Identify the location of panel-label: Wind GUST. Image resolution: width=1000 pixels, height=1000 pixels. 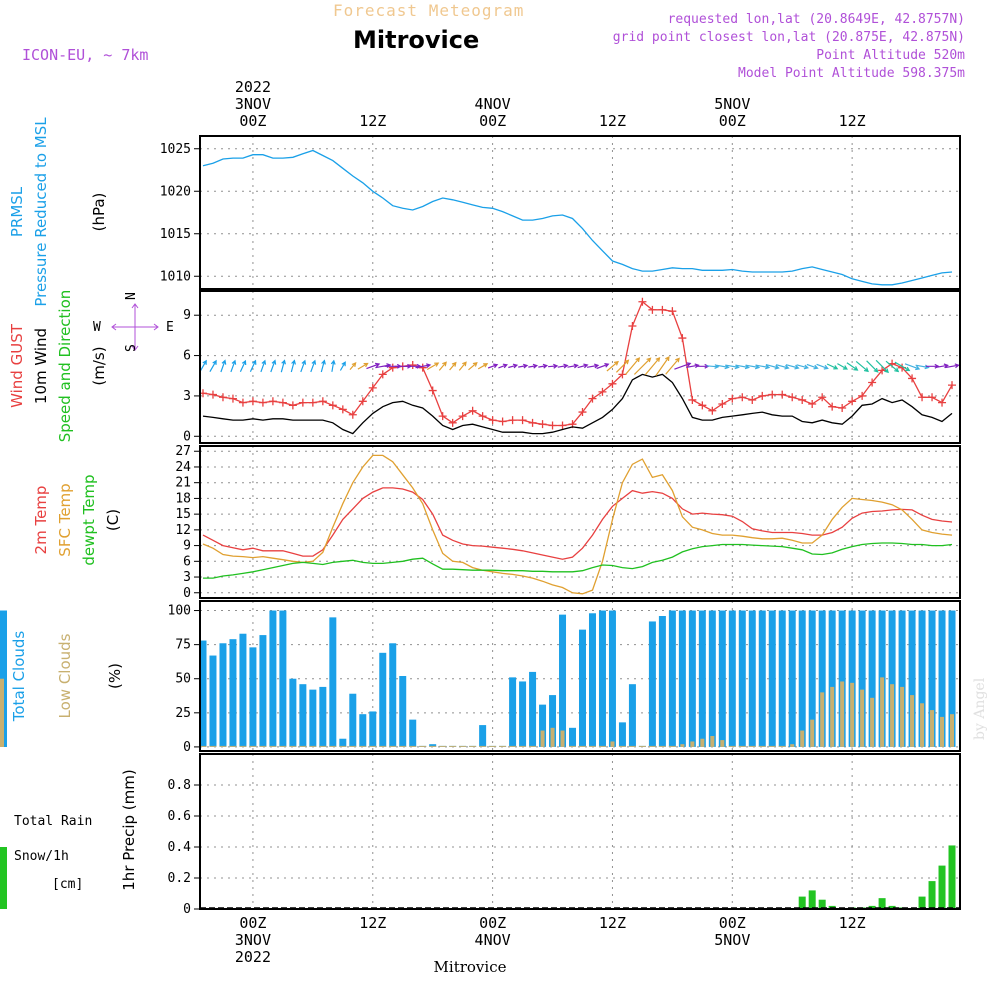
(17, 365).